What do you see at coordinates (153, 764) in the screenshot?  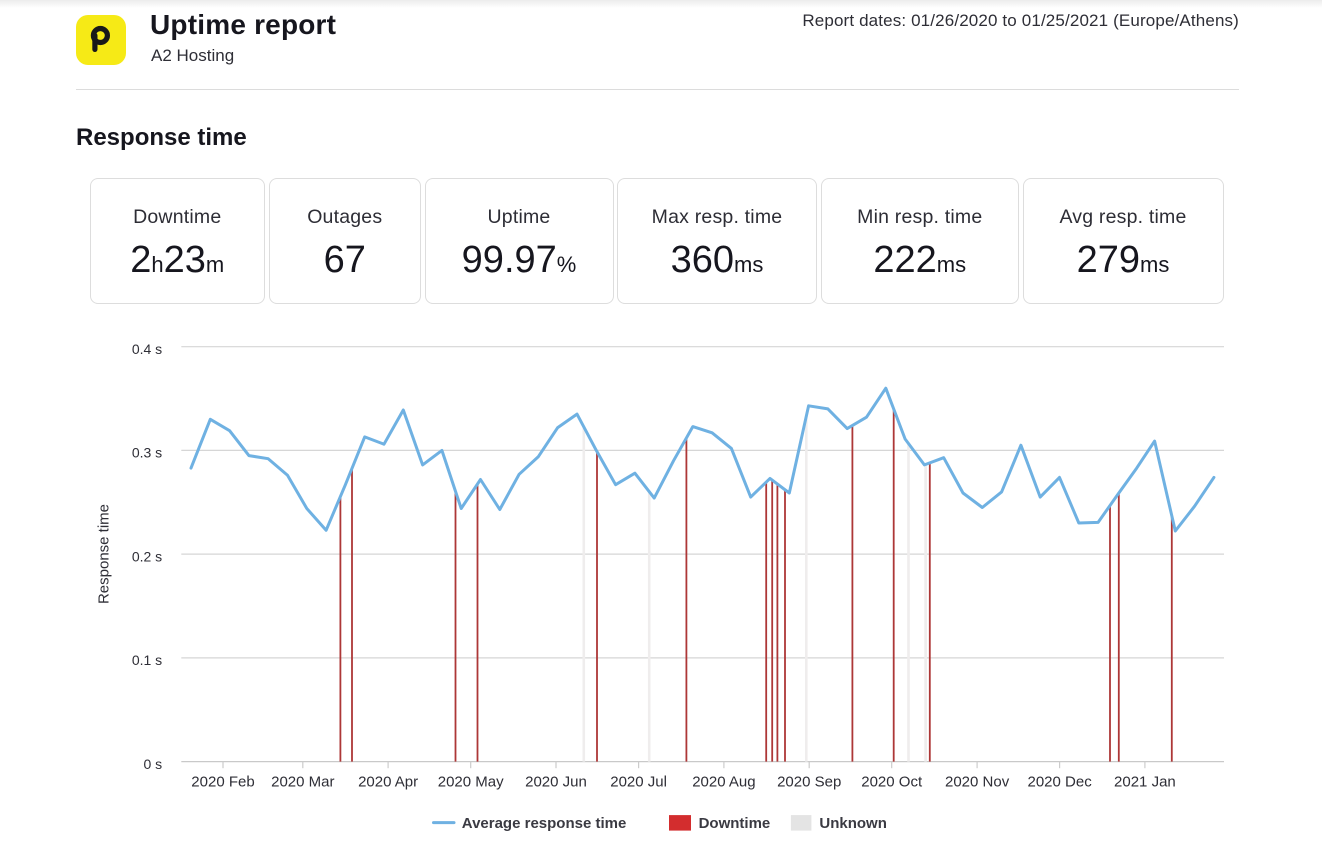 I see `svg-text: 0 s` at bounding box center [153, 764].